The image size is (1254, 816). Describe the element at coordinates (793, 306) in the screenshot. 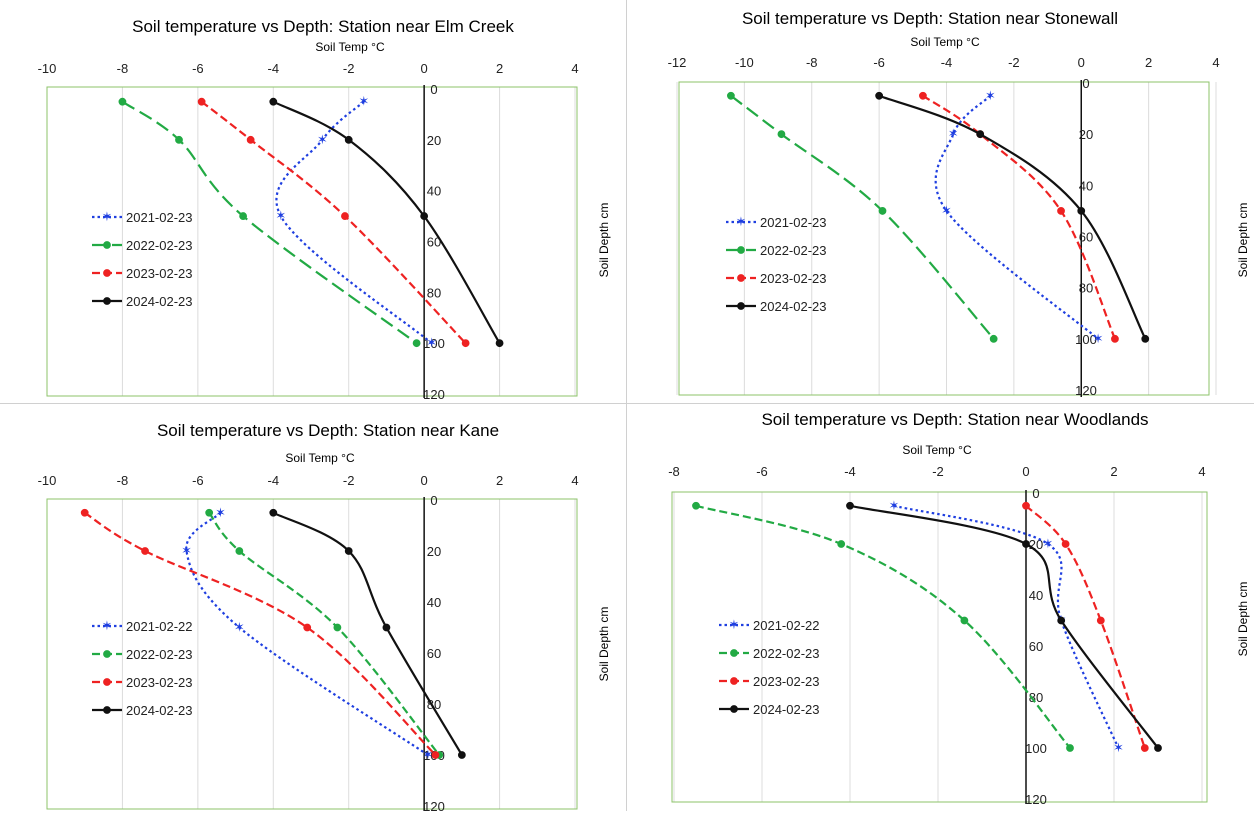

I see `legend-label: 2024-02-23` at that location.